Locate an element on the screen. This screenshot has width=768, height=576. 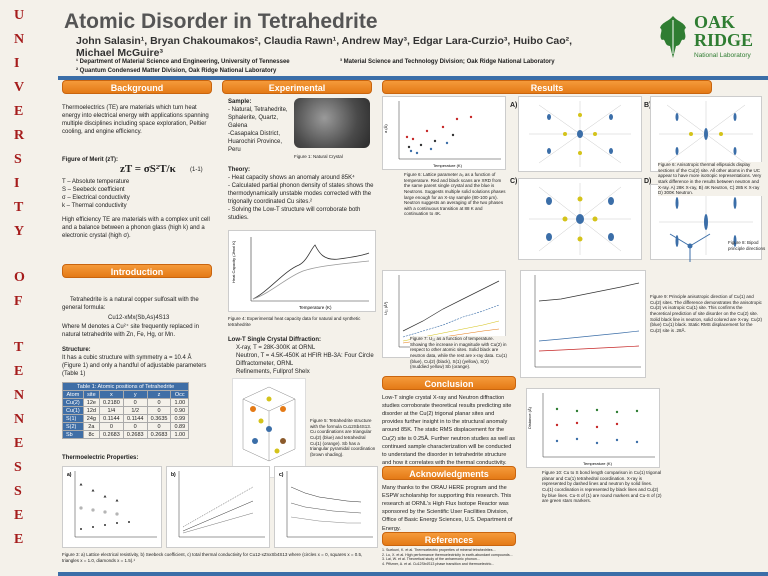
logo-national-lab: National Laboratory is located at coordinates (722, 55).